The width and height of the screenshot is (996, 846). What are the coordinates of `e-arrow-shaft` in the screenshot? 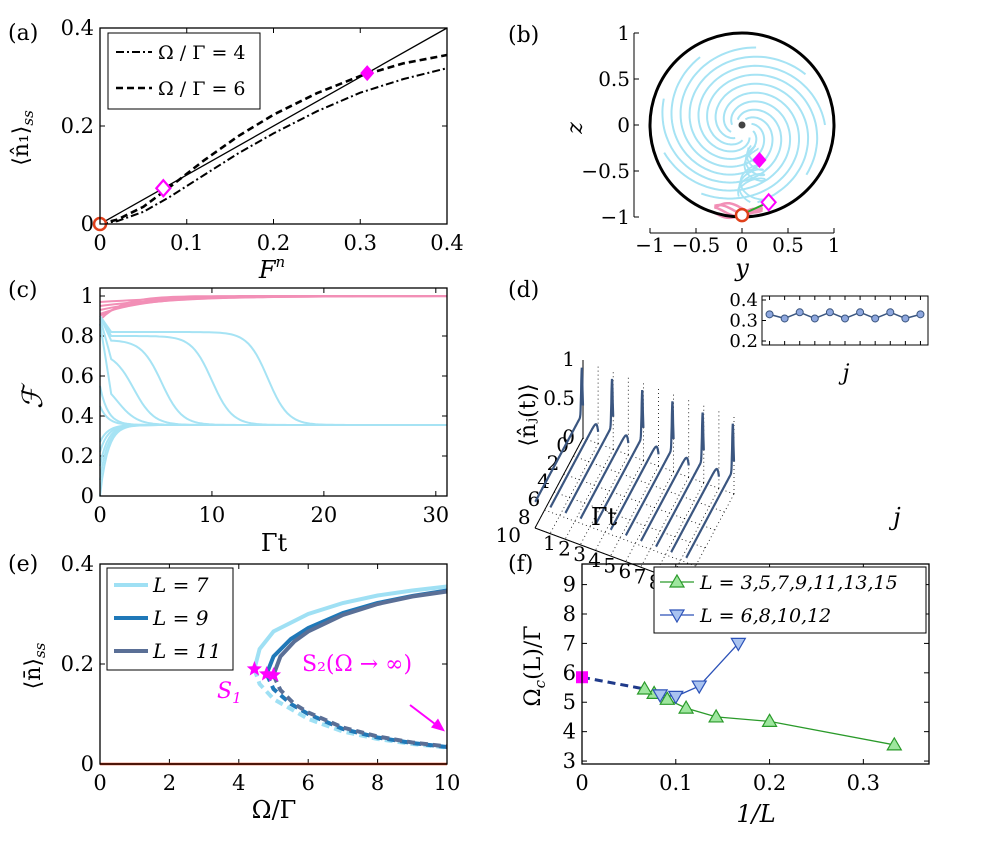 It's located at (423, 715).